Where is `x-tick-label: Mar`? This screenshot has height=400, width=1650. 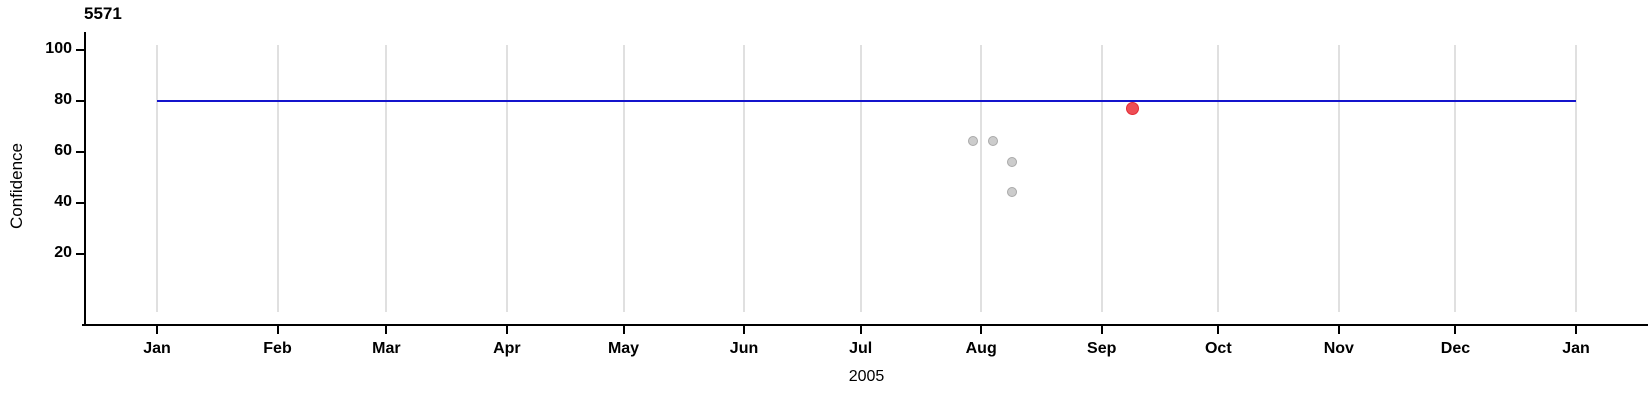
x-tick-label: Mar is located at coordinates (386, 348).